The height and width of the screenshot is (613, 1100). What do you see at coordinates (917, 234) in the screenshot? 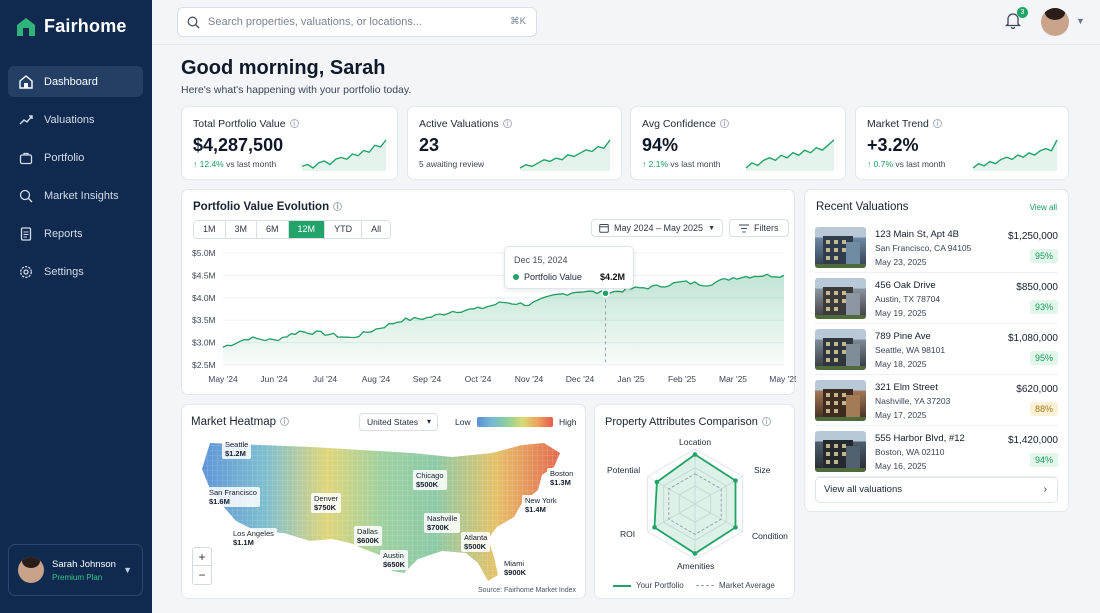
I see `property-address: 123 Main St, Apt 4B` at bounding box center [917, 234].